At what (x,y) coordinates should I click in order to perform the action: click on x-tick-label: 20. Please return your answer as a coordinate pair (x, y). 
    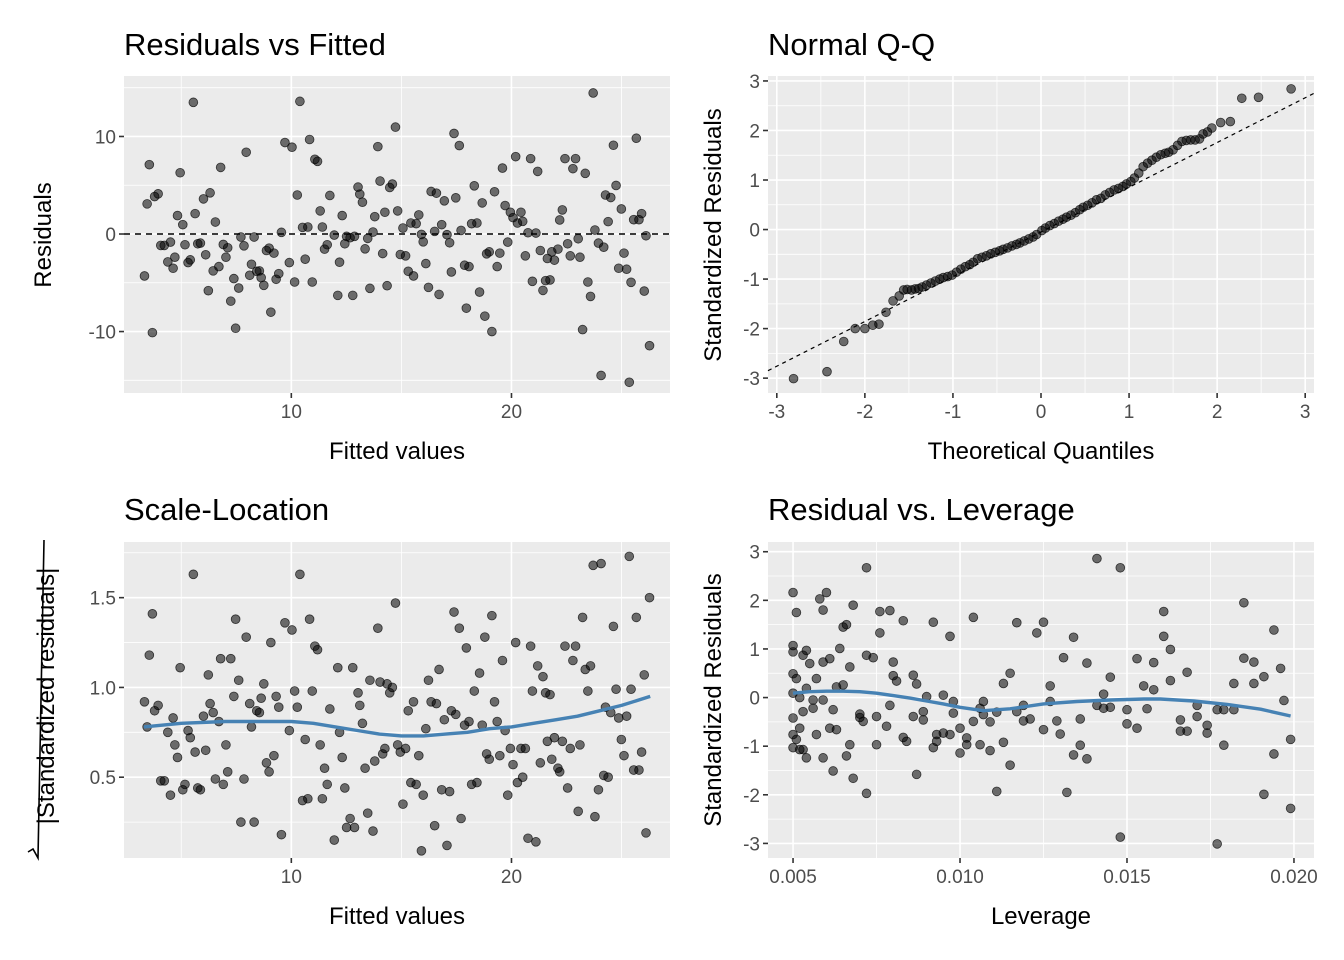
    Looking at the image, I should click on (511, 412).